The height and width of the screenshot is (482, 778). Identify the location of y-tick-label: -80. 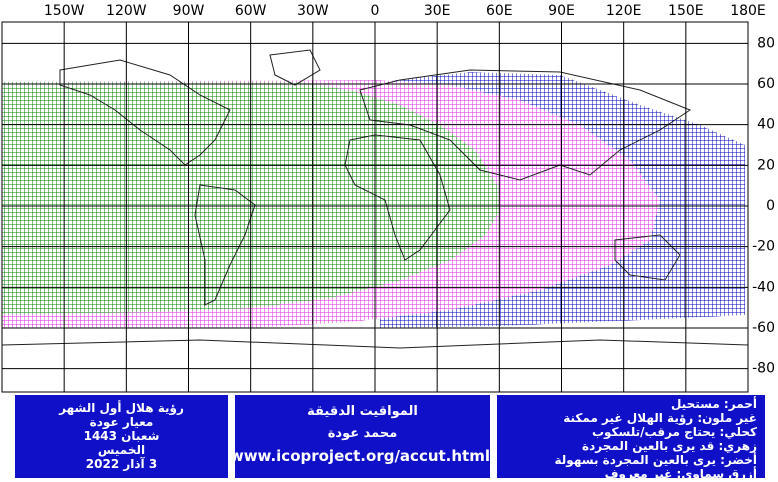
(763, 369).